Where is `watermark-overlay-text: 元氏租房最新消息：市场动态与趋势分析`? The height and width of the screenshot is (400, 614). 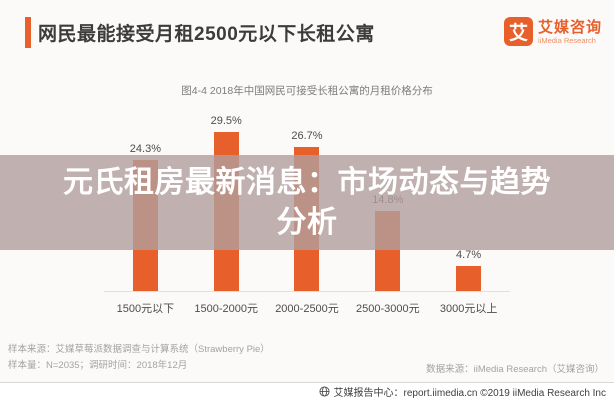 watermark-overlay-text: 元氏租房最新消息：市场动态与趋势分析 is located at coordinates (307, 202).